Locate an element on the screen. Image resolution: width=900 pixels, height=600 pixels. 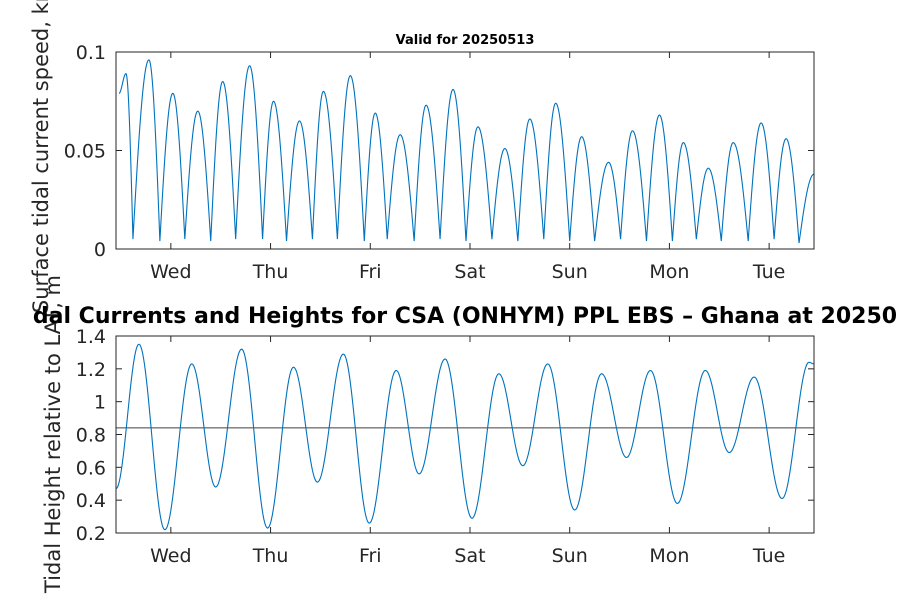
current-xtick-label: Mon is located at coordinates (669, 272).